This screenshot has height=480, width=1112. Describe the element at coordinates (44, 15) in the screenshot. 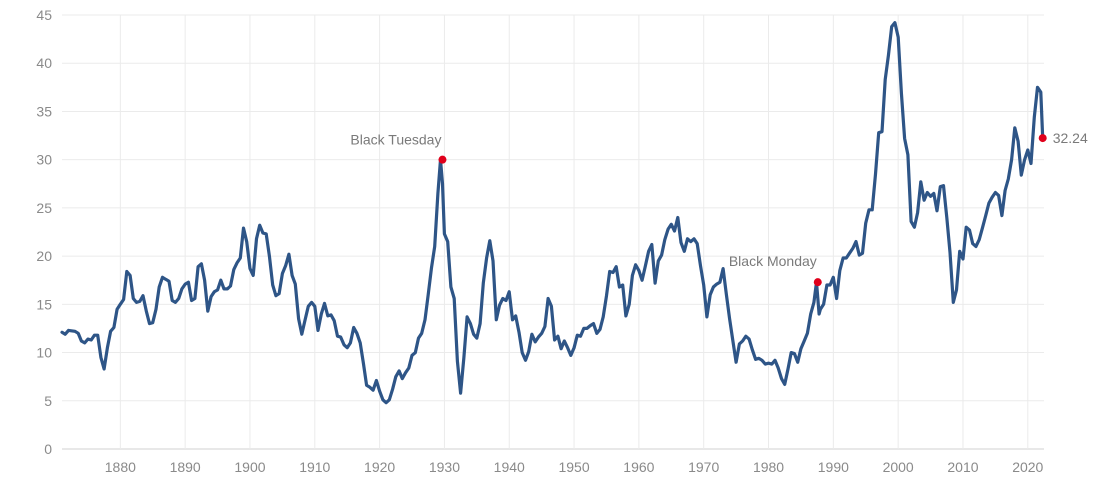

I see `y-tick-label: 45` at that location.